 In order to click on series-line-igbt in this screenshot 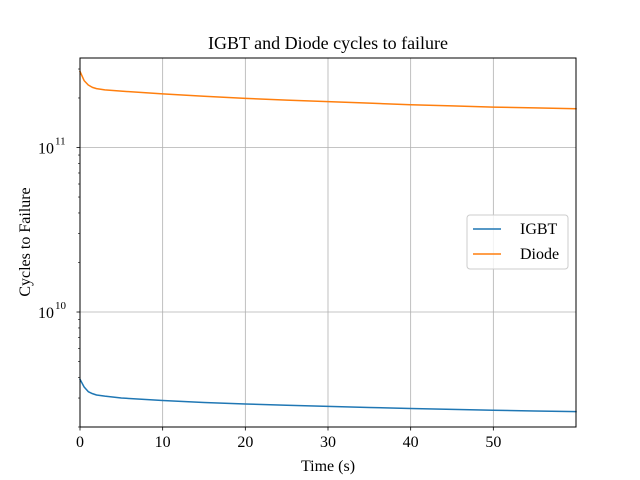, I will do `click(327, 395)`.